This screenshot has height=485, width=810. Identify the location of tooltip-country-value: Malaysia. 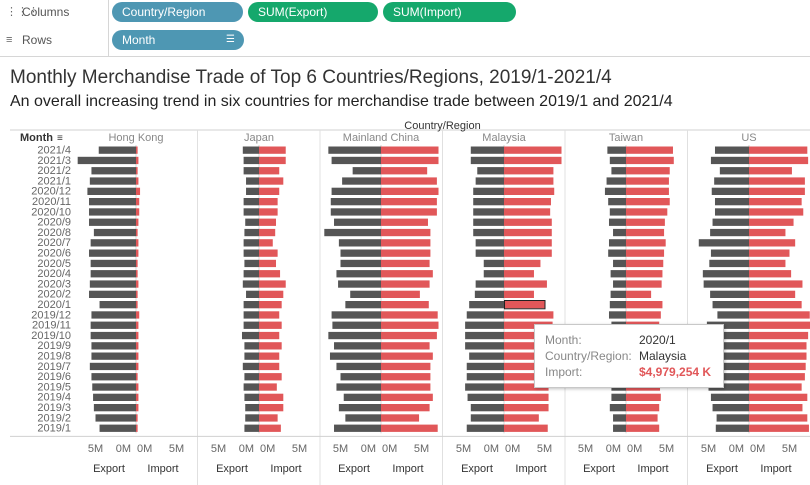
(663, 356).